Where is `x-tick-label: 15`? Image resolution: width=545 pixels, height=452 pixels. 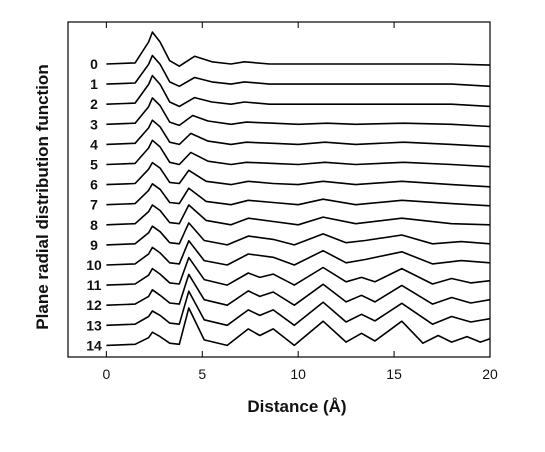
x-tick-label: 15 is located at coordinates (394, 374).